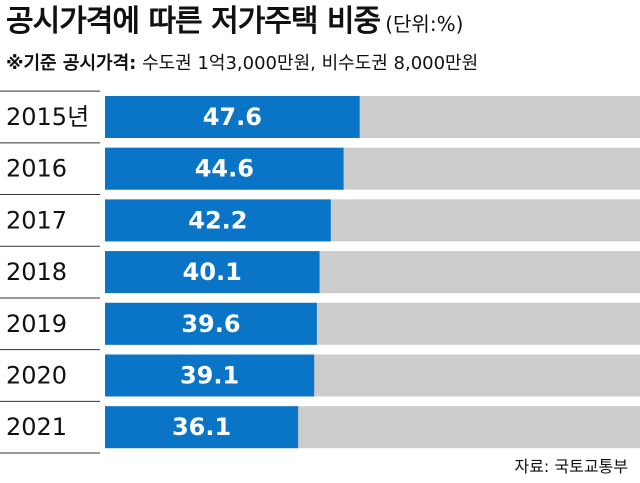 The height and width of the screenshot is (483, 640). I want to click on bar-2016, so click(224, 168).